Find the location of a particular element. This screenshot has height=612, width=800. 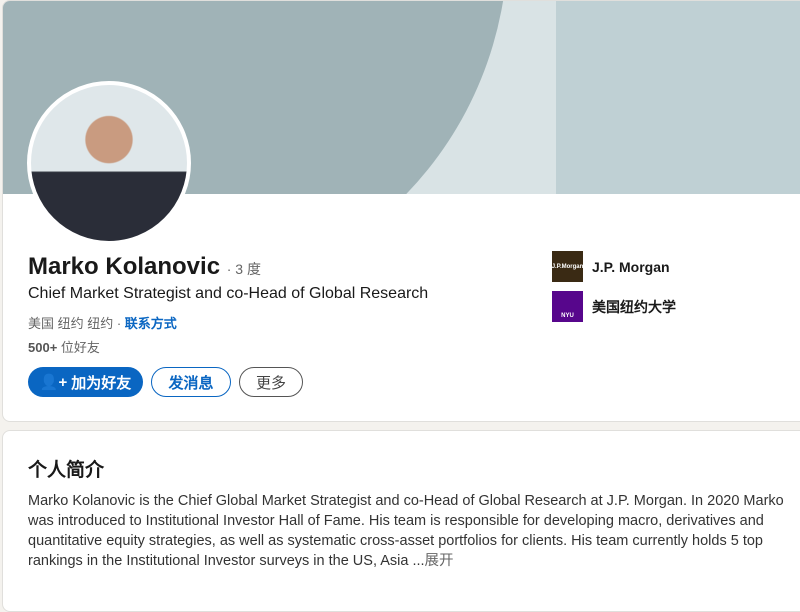

nyu-logo: NYU is located at coordinates (567, 306).